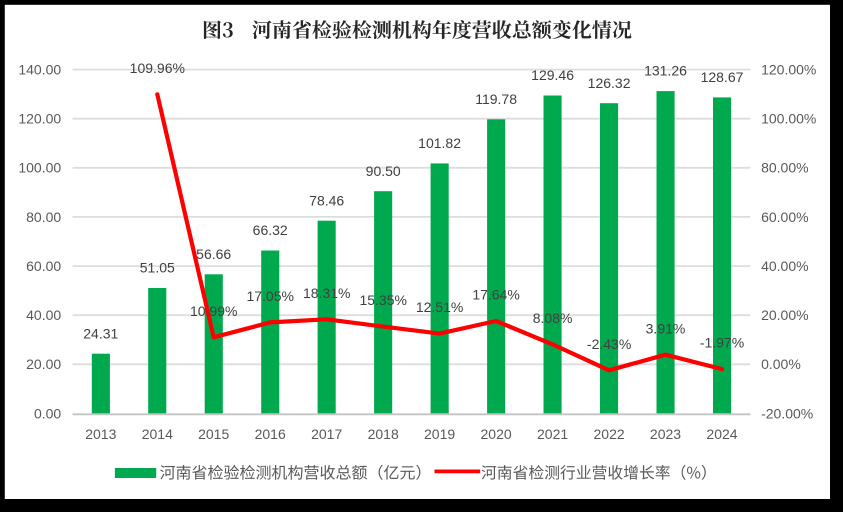 This screenshot has width=843, height=512. I want to click on svg-text: 3.91%, so click(666, 328).